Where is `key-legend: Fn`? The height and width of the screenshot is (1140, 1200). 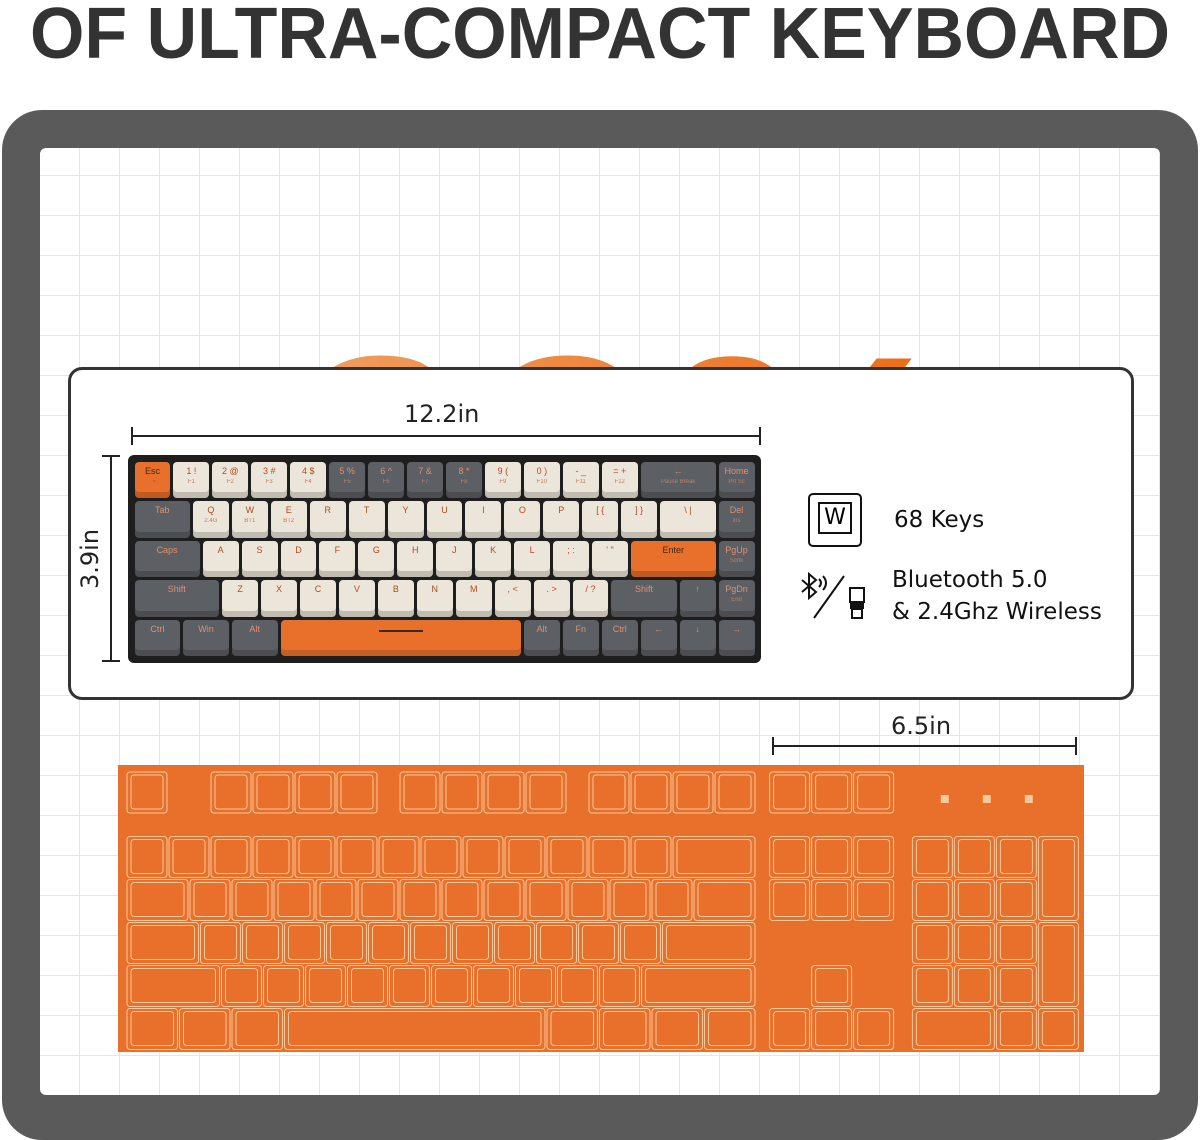 key-legend: Fn is located at coordinates (581, 628).